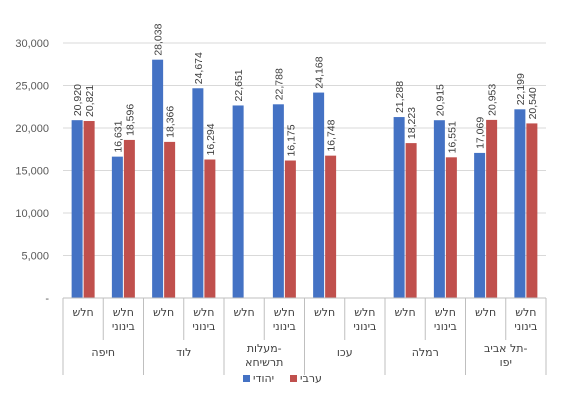  What do you see at coordinates (171, 122) in the screenshot?
I see `data-label: 18,366` at bounding box center [171, 122].